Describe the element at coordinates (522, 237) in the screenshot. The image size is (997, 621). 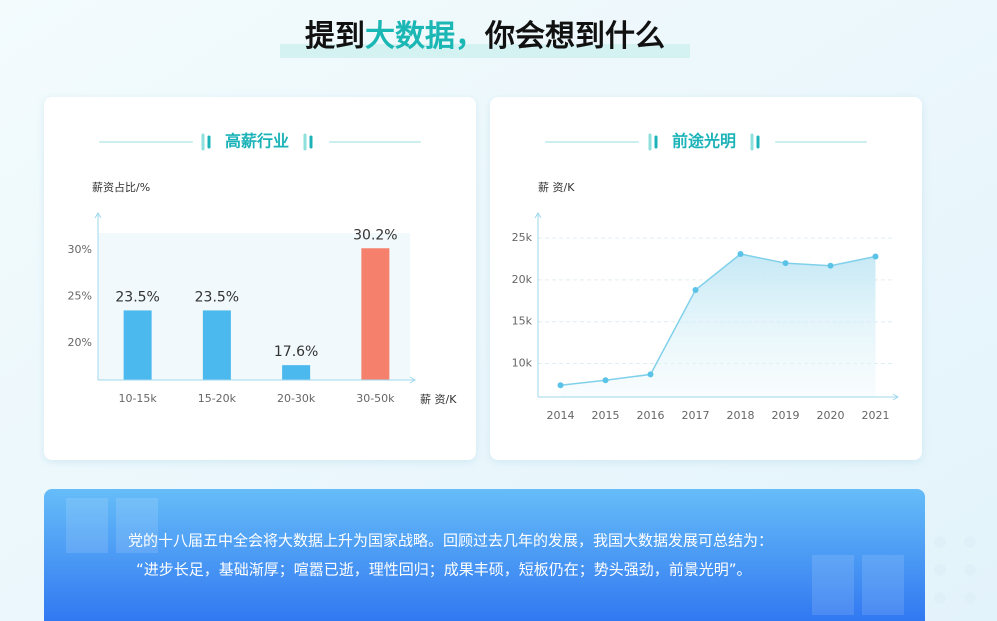
I see `y-tick-label: 25k` at that location.